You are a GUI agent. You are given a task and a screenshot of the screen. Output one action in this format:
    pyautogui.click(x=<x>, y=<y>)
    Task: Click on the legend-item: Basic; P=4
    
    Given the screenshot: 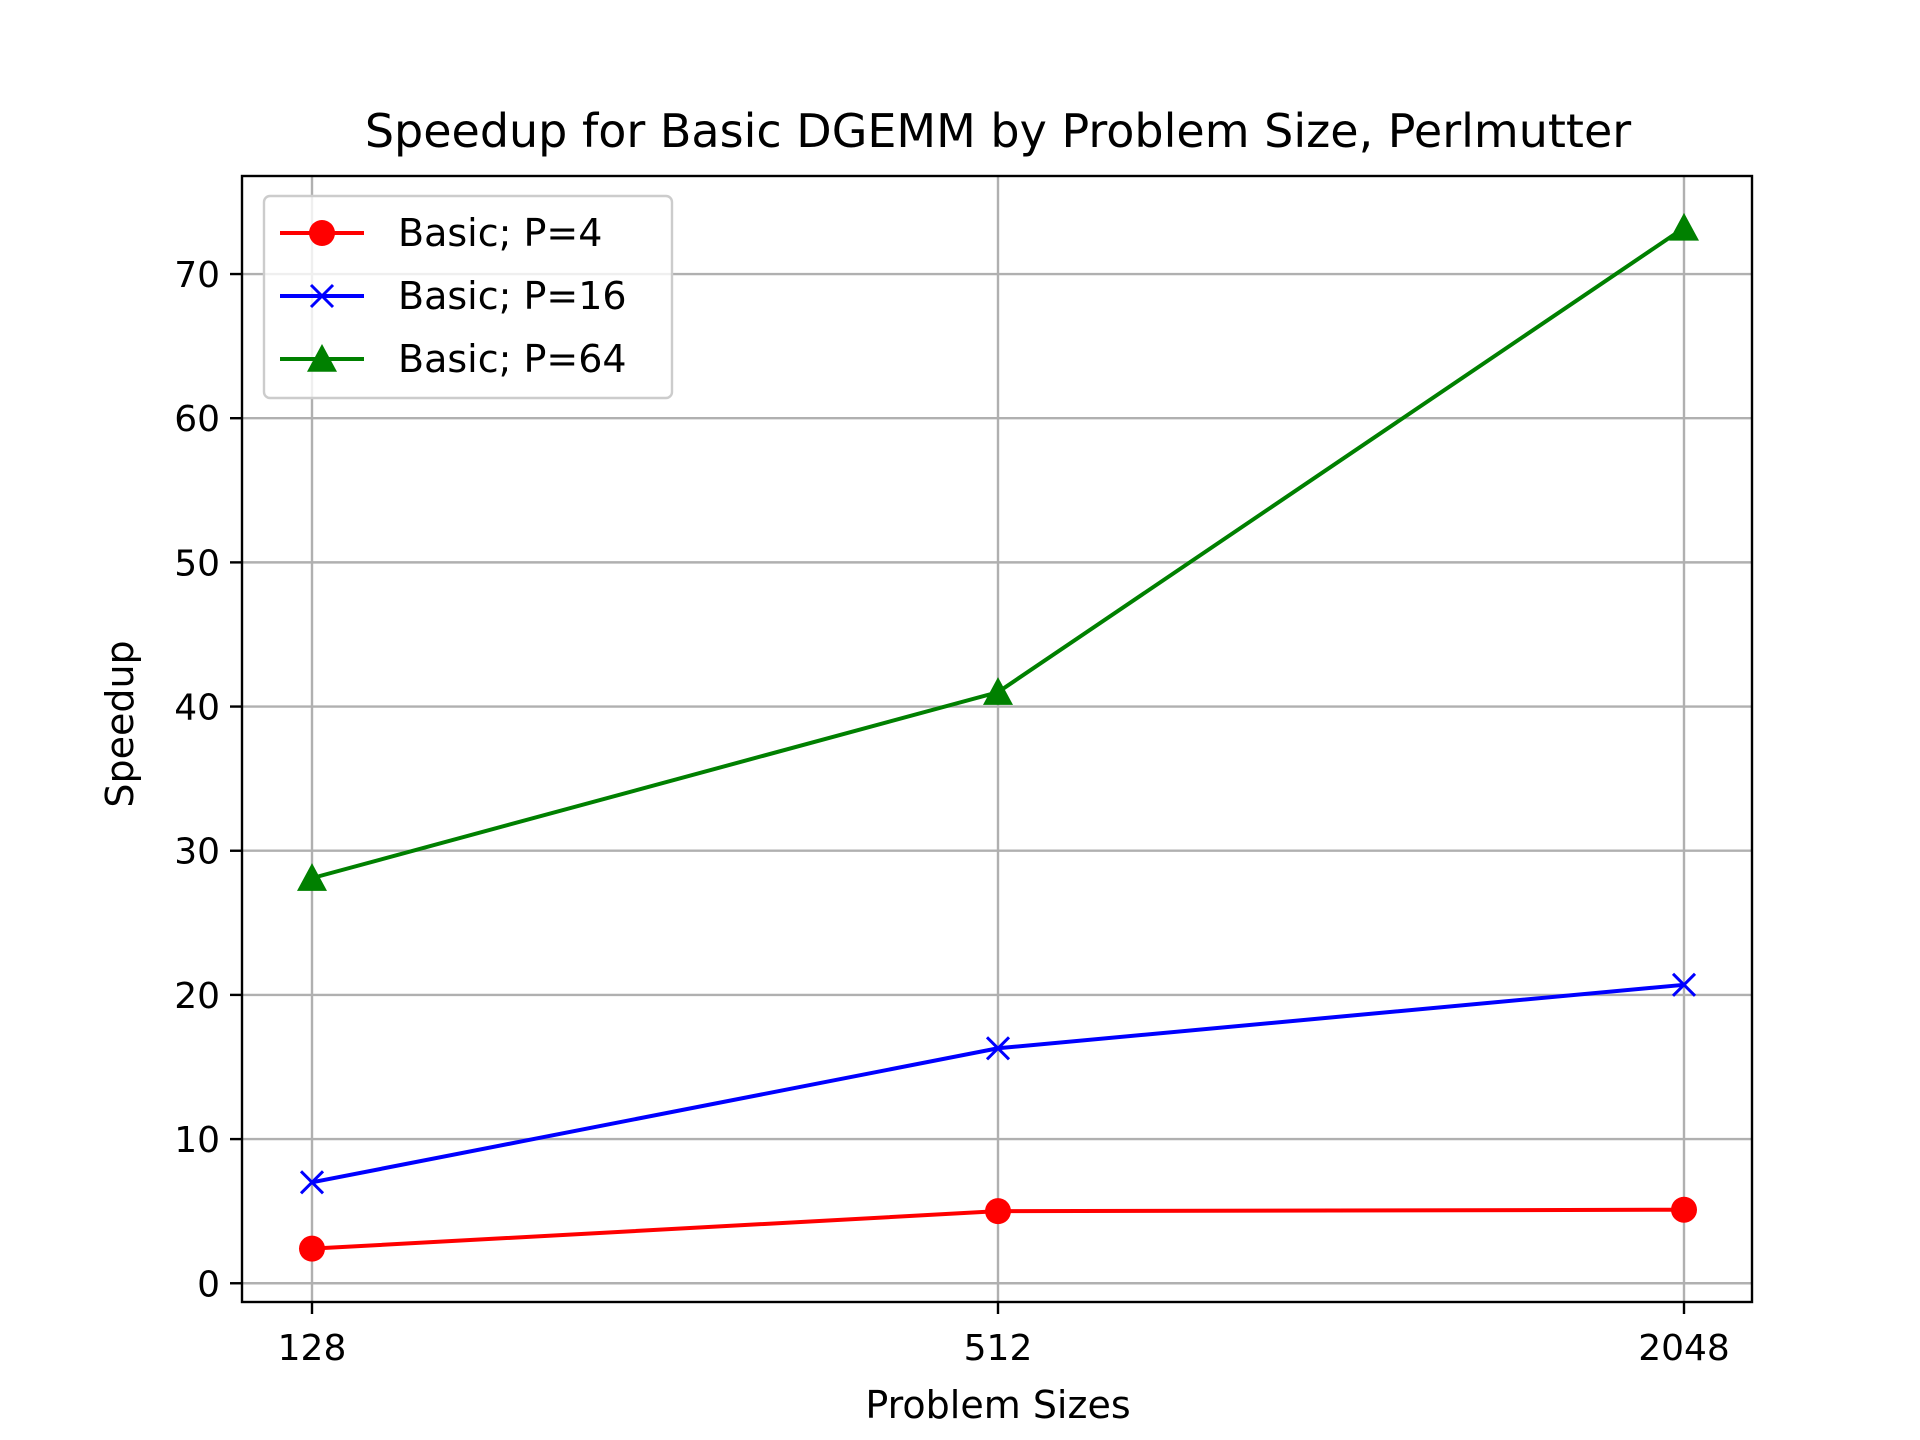 What is the action you would take?
    pyautogui.click(x=441, y=233)
    